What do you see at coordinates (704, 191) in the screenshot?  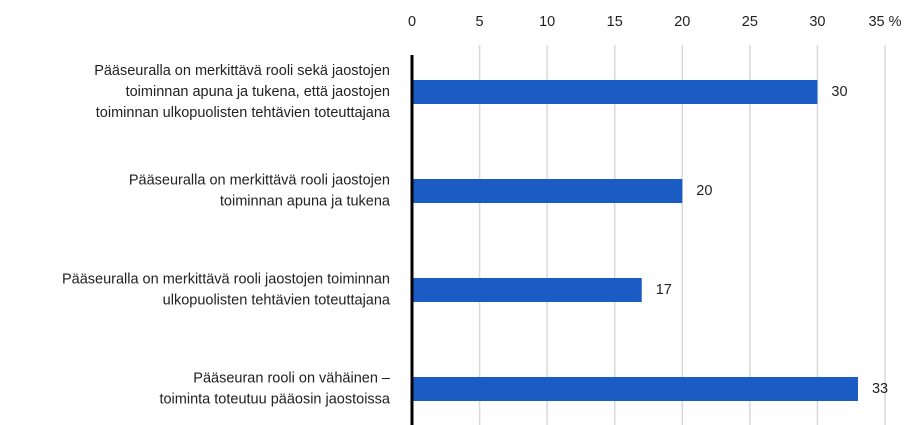 I see `value-label: 20` at bounding box center [704, 191].